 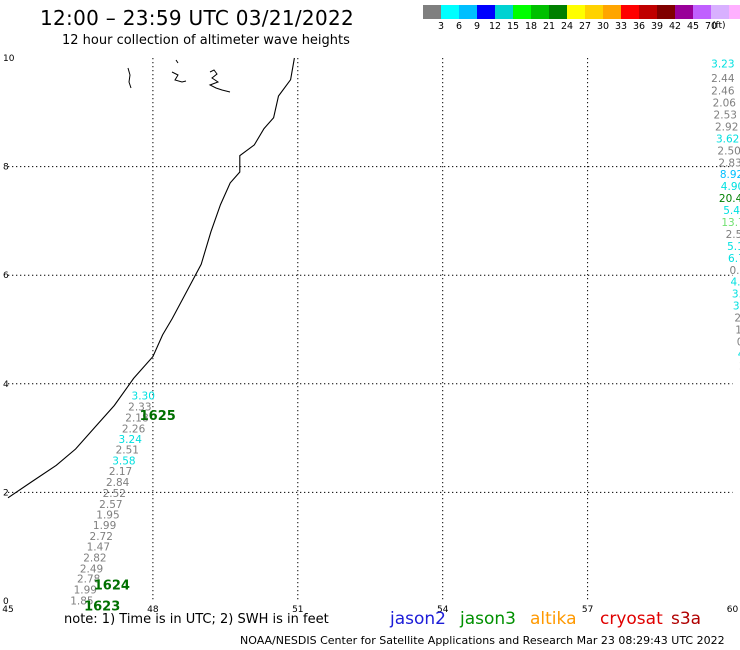 What do you see at coordinates (418, 619) in the screenshot?
I see `satellite-name: jason2` at bounding box center [418, 619].